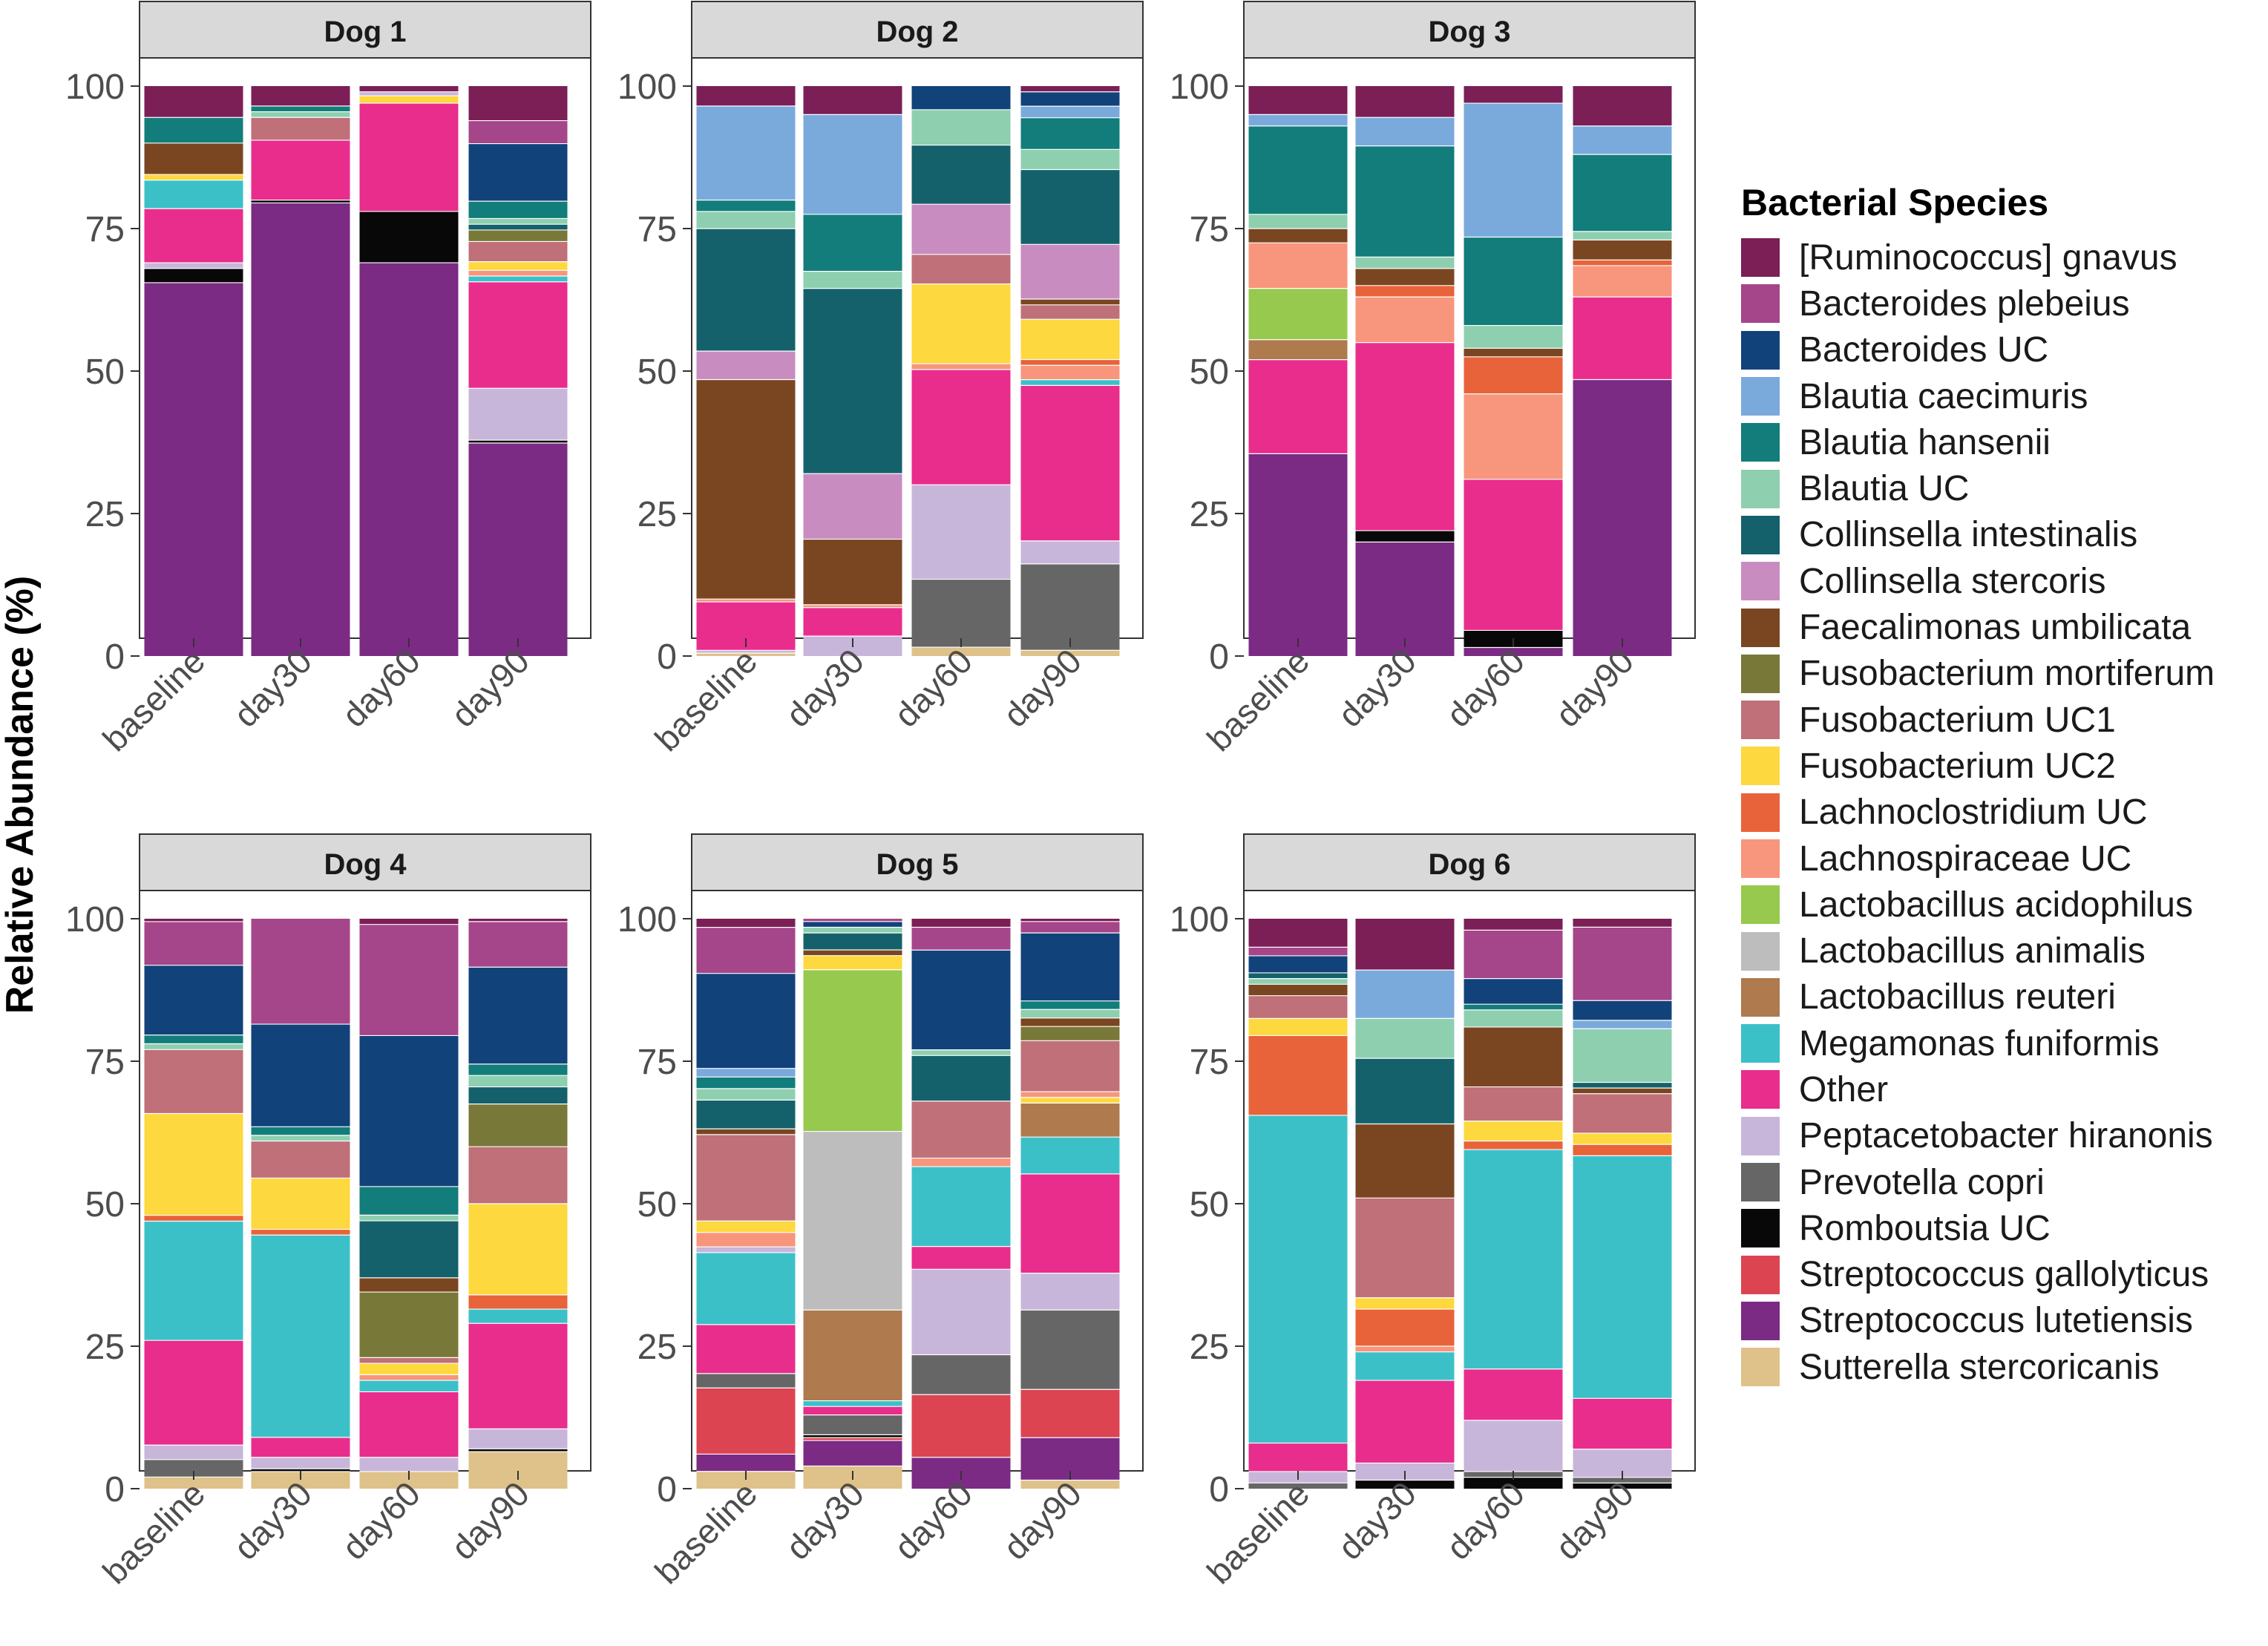 The width and height of the screenshot is (2268, 1646). Describe the element at coordinates (1978, 766) in the screenshot. I see `legend-item-fusobacterium-uc2: Fusobacterium UC2` at that location.